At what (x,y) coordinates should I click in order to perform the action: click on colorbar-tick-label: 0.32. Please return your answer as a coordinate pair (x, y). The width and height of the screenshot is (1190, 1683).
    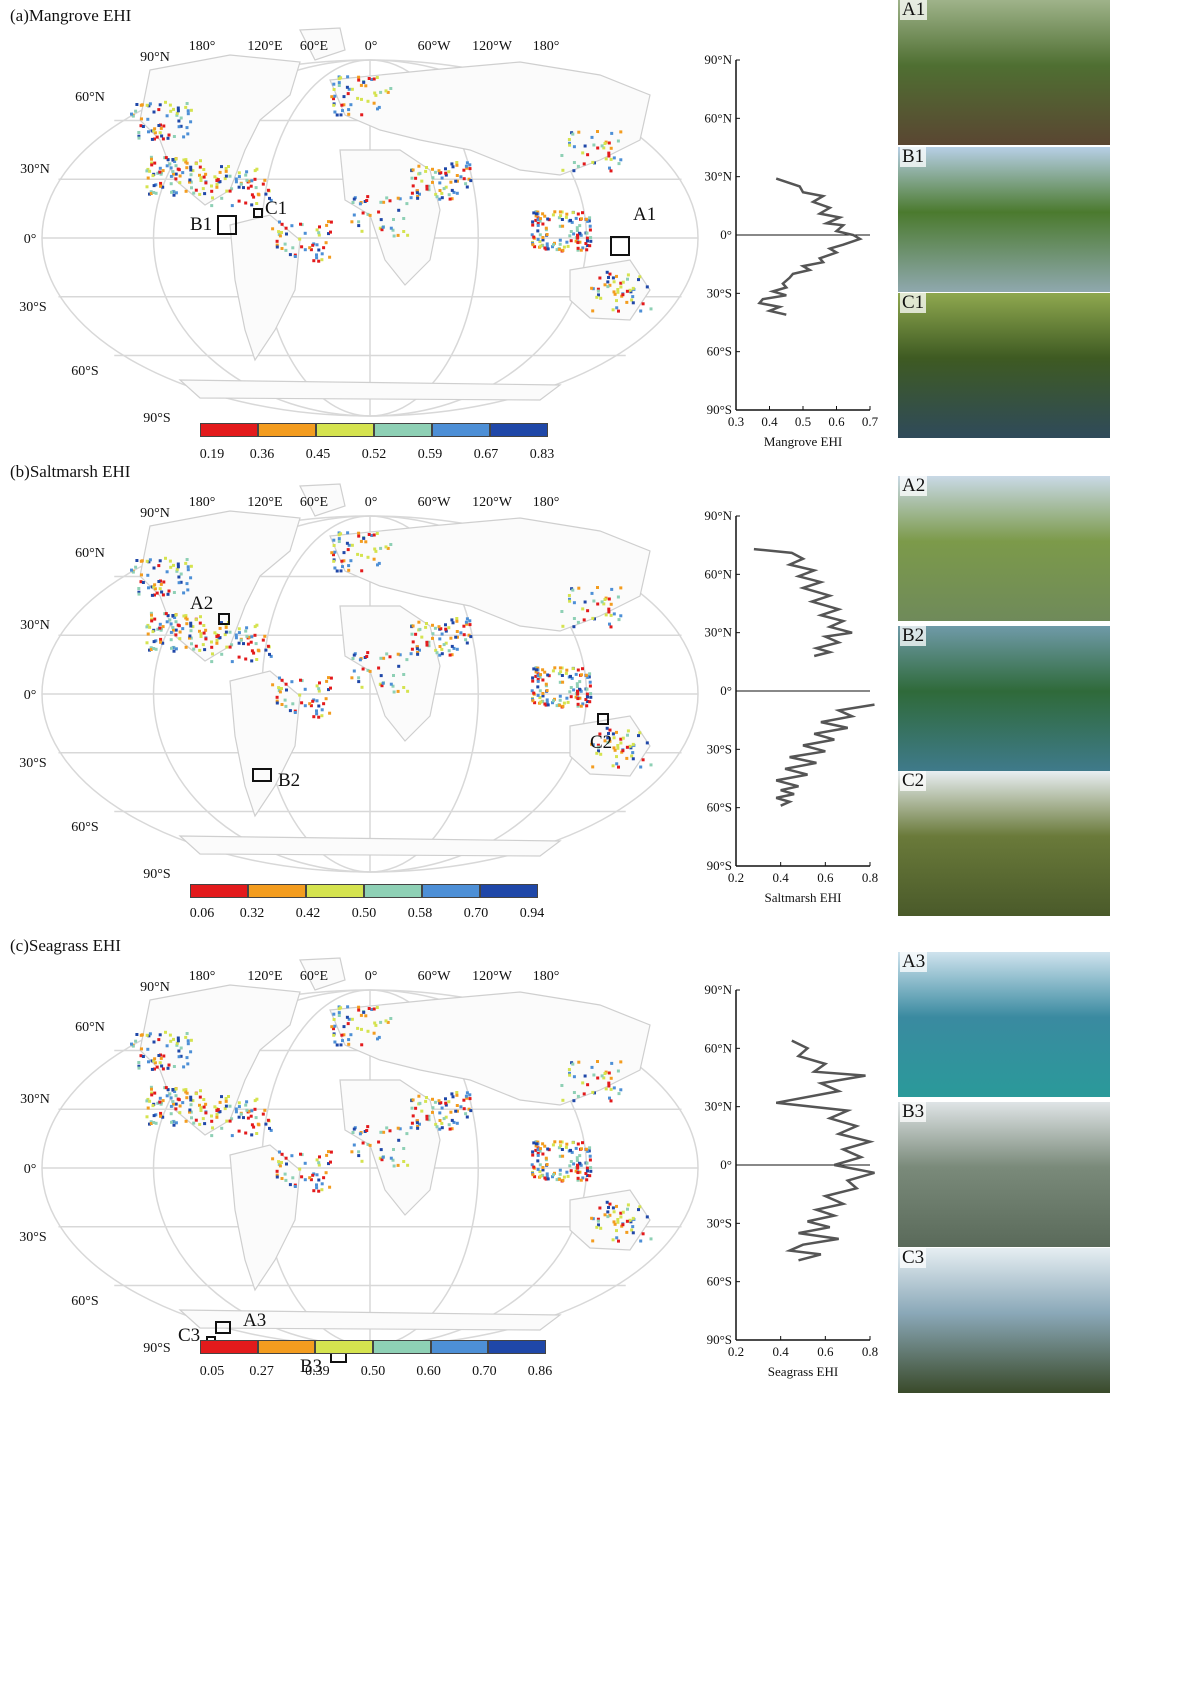
    Looking at the image, I should click on (252, 913).